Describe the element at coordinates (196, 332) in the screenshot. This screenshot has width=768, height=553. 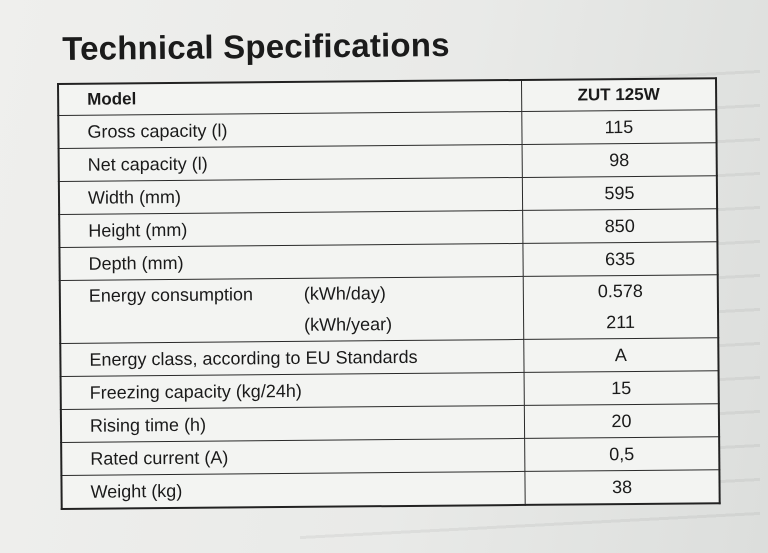
I see `energy-label-spacer` at that location.